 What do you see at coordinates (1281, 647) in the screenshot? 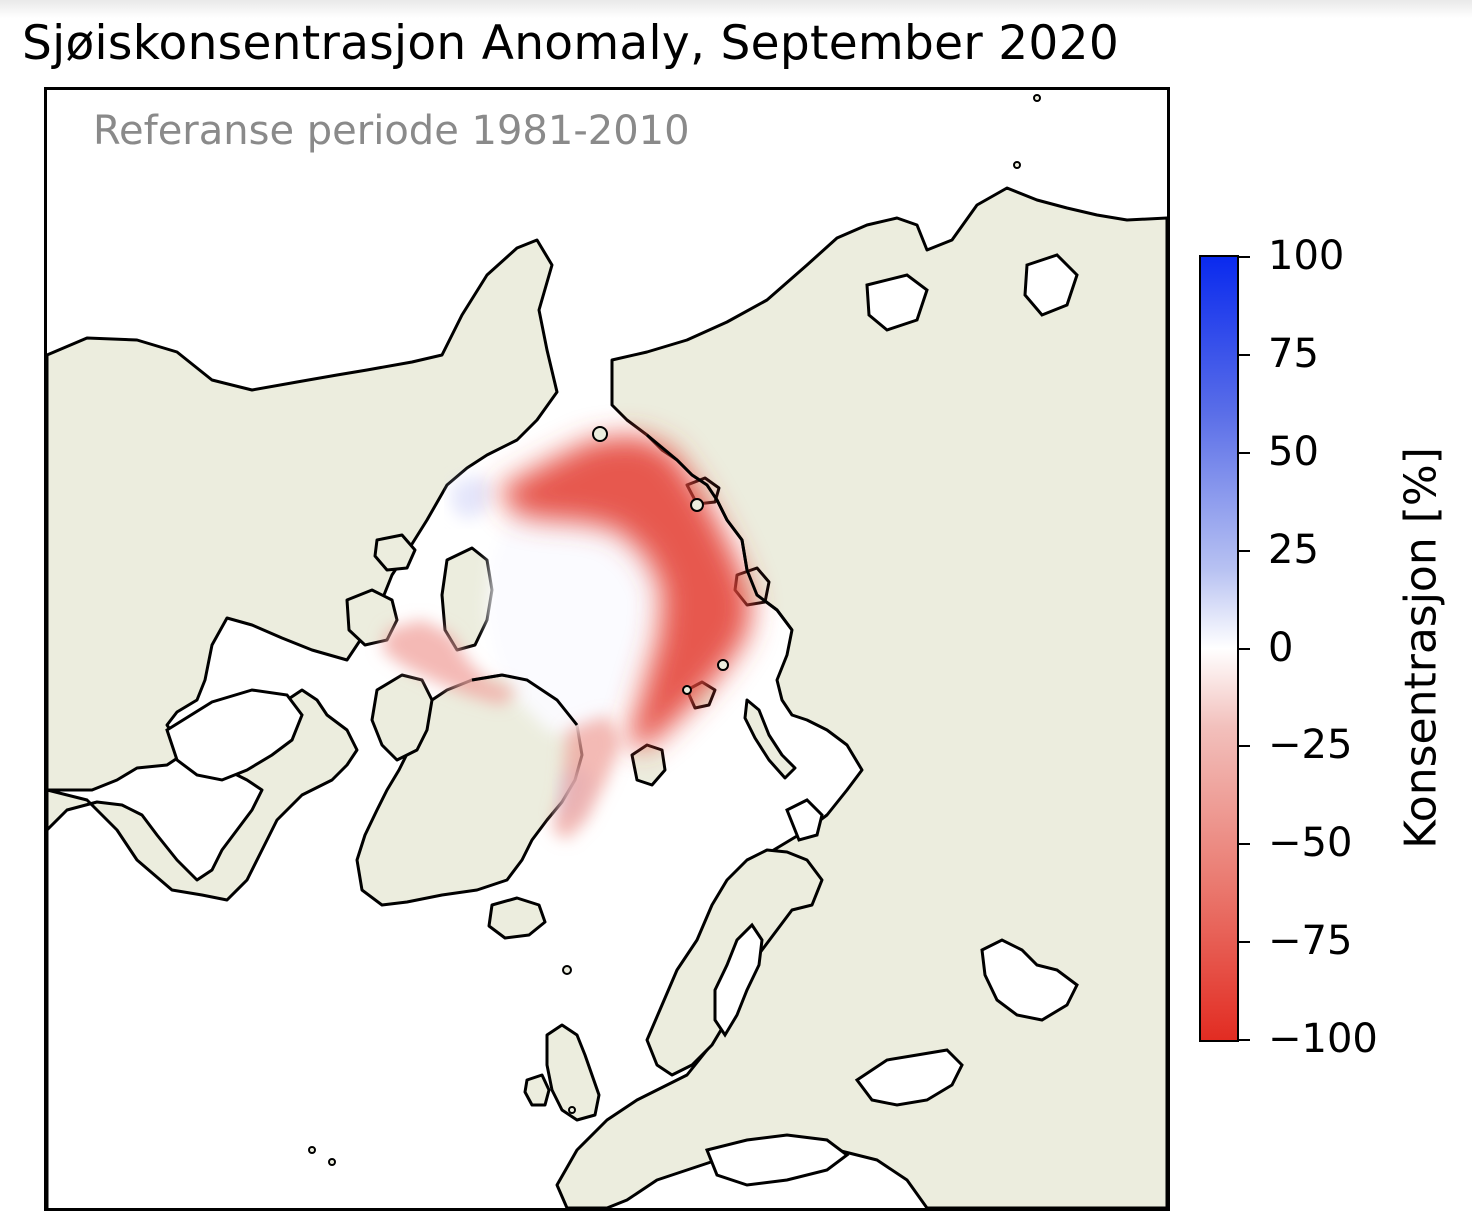
I see `colorbar-tick-label: 0` at bounding box center [1281, 647].